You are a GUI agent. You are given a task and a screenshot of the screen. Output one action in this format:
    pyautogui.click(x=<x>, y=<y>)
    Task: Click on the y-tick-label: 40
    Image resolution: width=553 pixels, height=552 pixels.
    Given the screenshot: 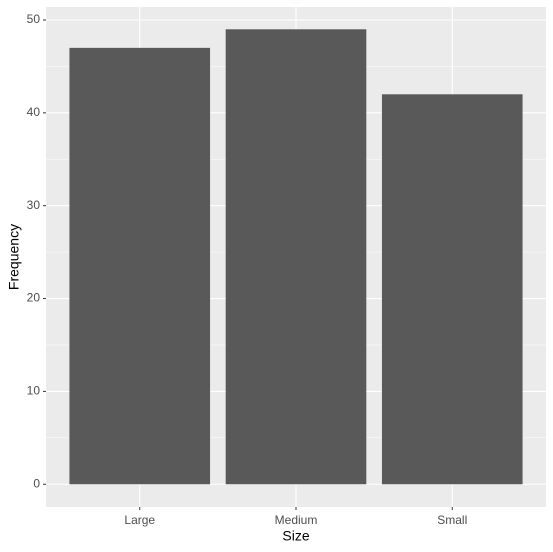 What is the action you would take?
    pyautogui.click(x=34, y=112)
    